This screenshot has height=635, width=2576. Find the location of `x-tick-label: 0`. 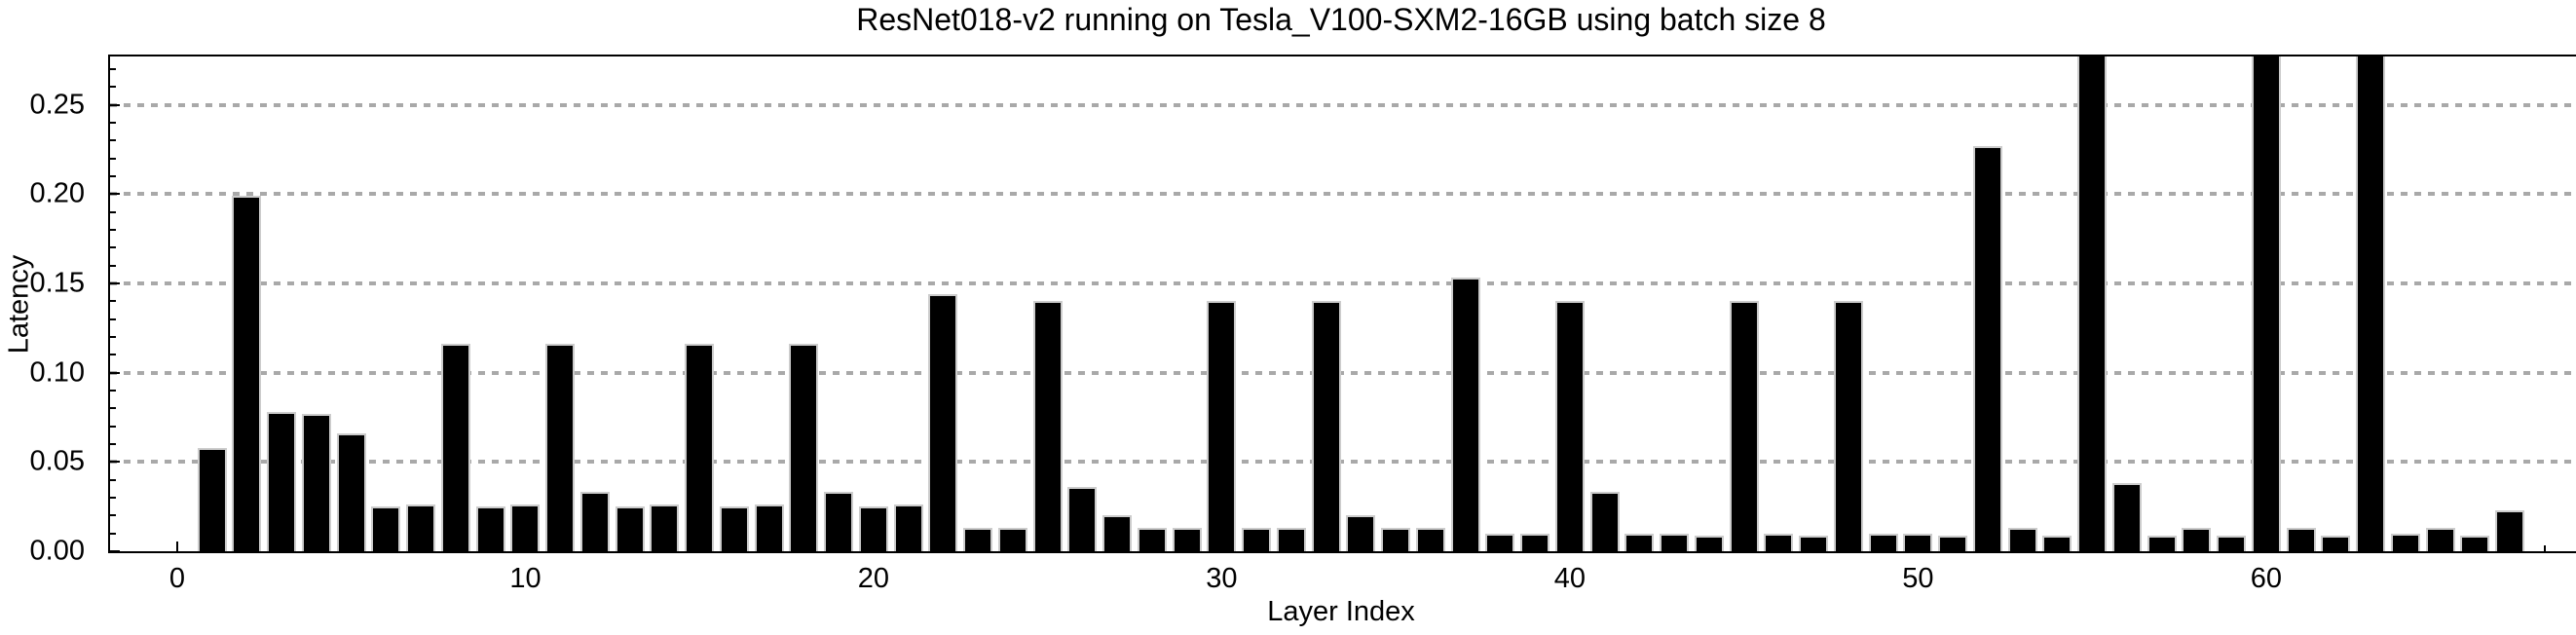

x-tick-label: 0 is located at coordinates (177, 578).